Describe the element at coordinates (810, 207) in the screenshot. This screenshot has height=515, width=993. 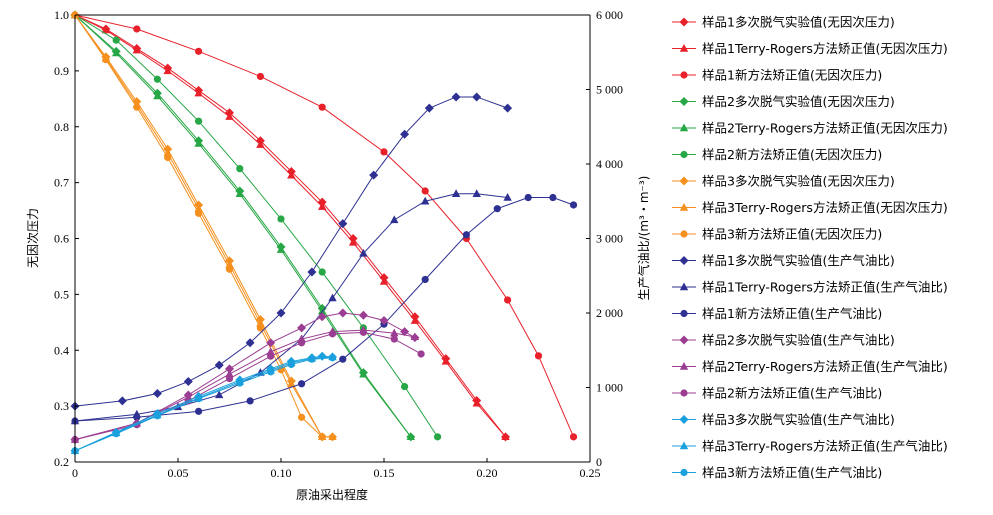
I see `legend-item: 样品3Terry-Rogers方法矫正值(无因次压力)` at that location.